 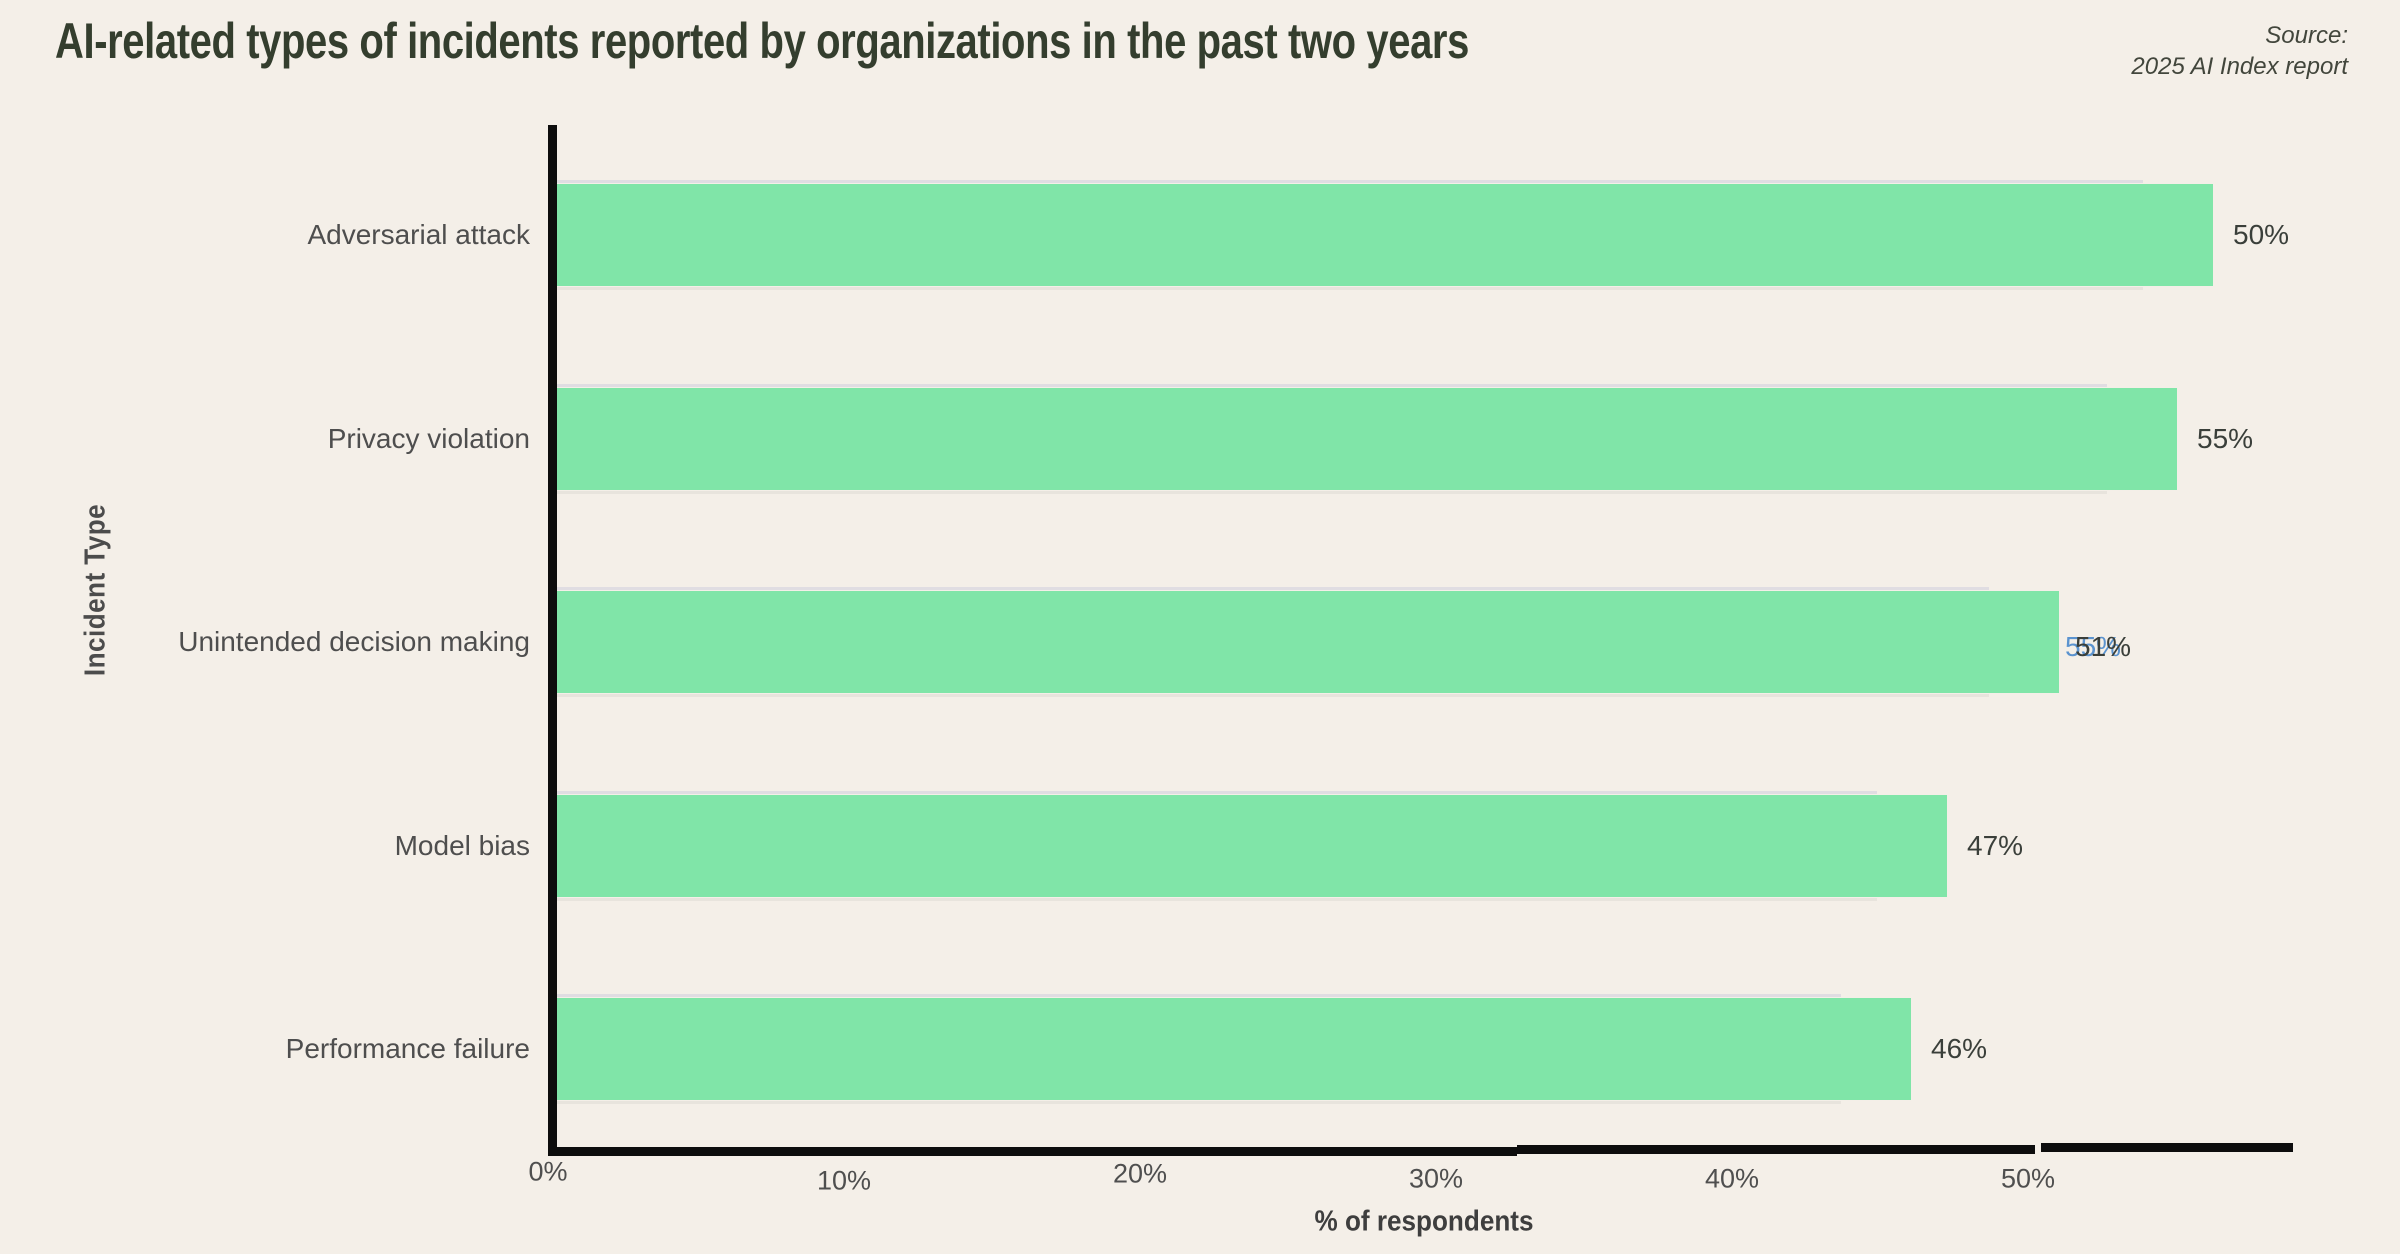 What do you see at coordinates (407, 1048) in the screenshot?
I see `category-label: Performance failure` at bounding box center [407, 1048].